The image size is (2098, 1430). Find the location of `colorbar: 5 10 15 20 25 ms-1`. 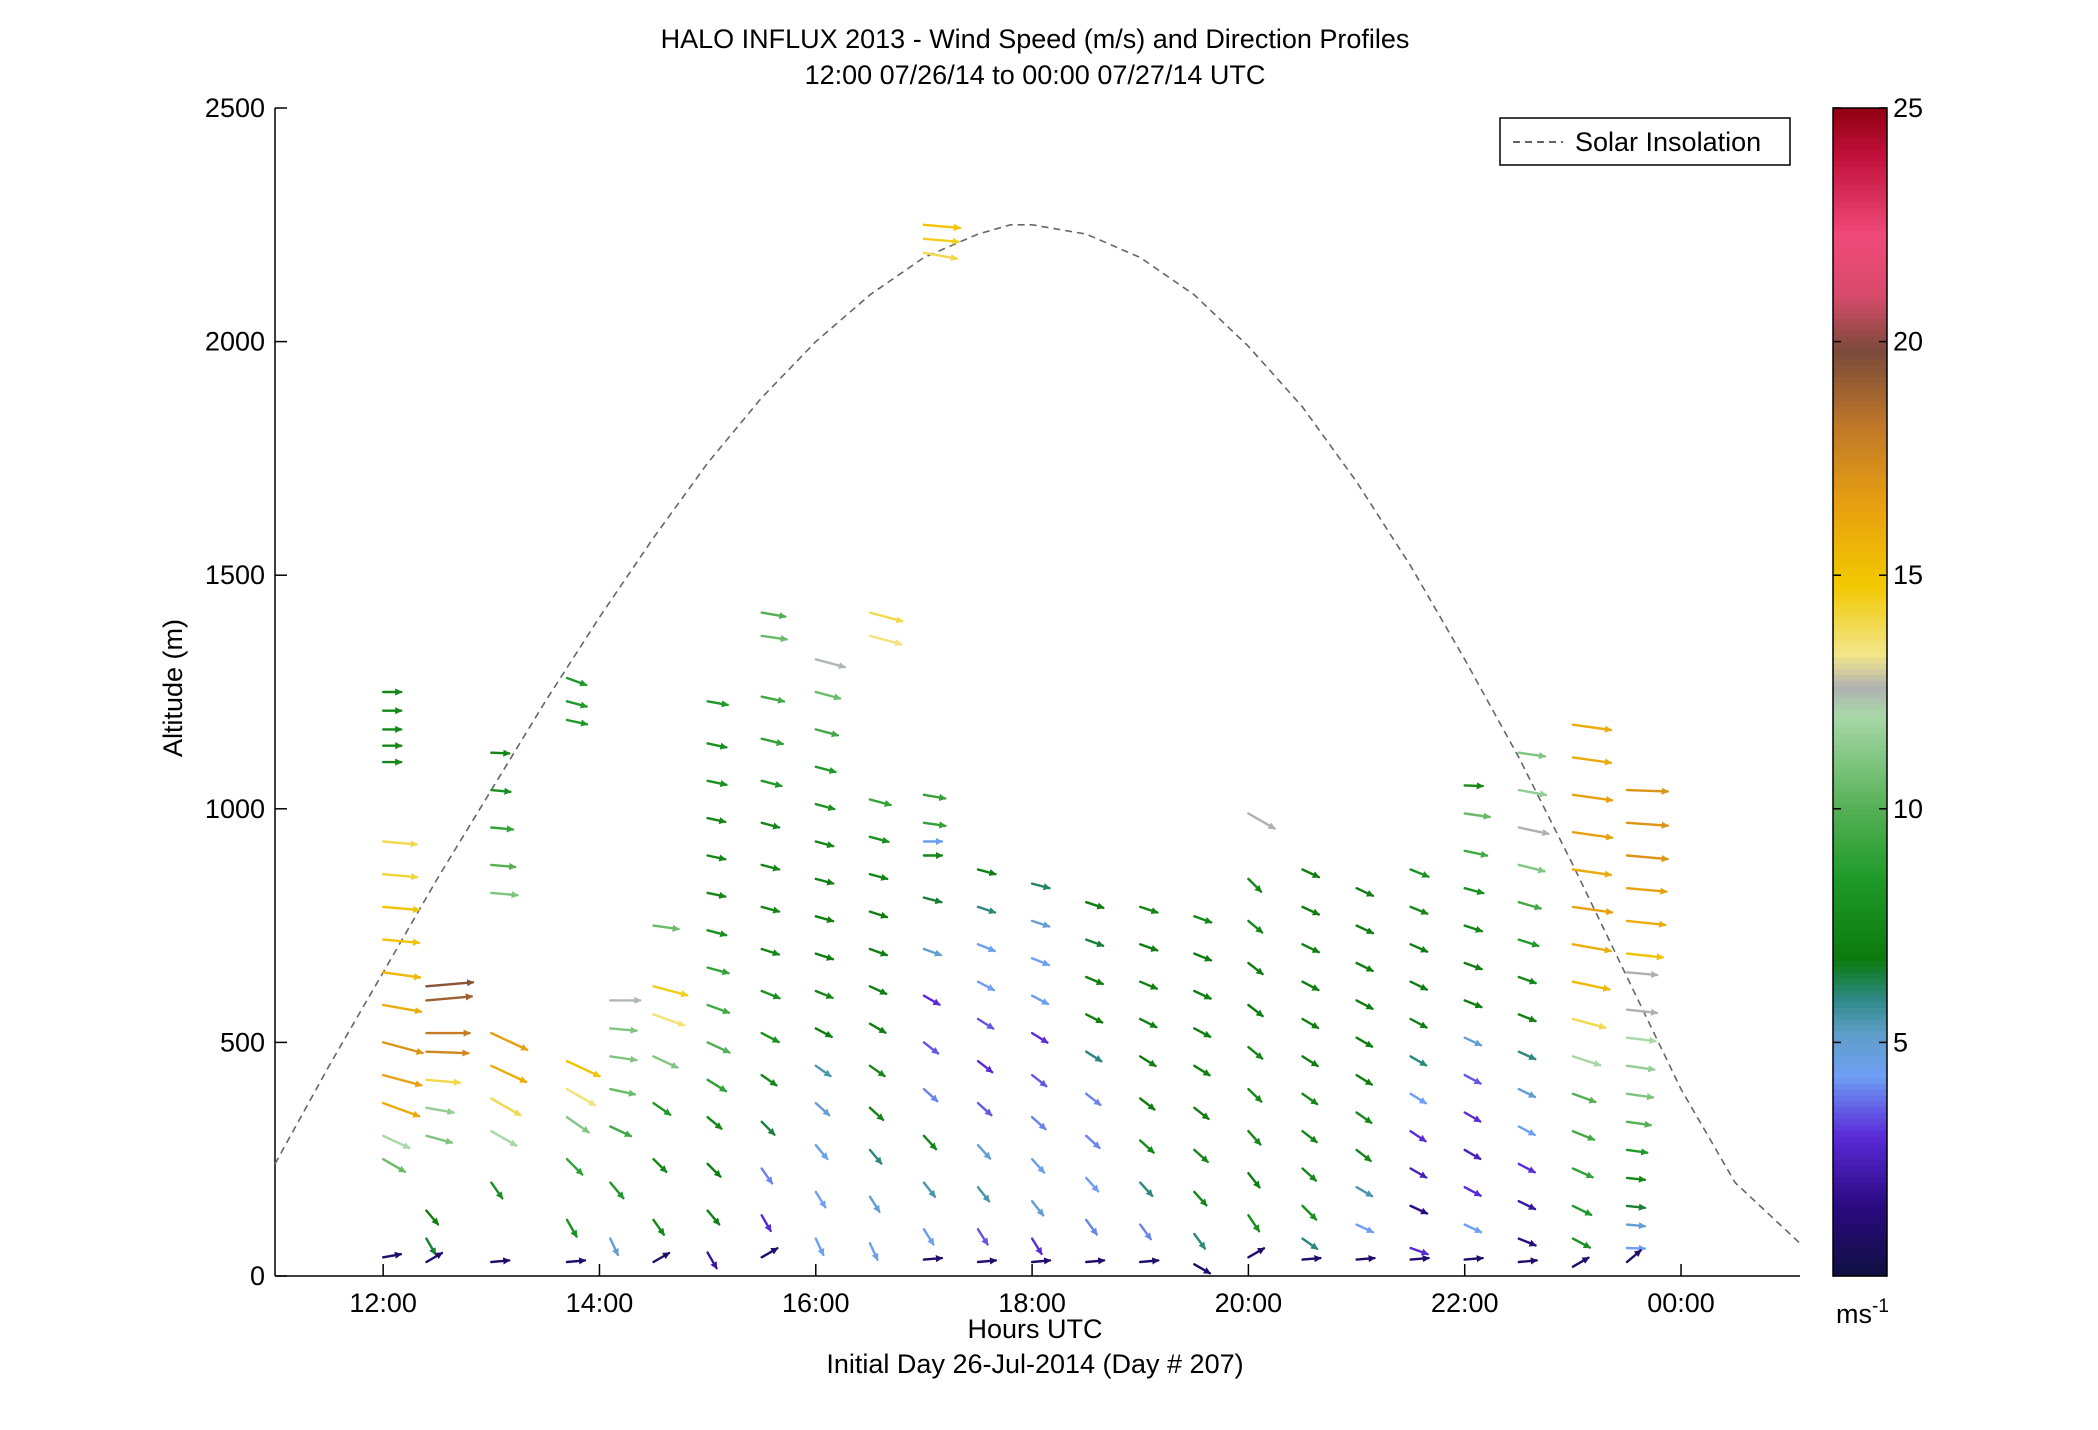

colorbar: 5 10 15 20 25 ms-1 is located at coordinates (1877, 711).